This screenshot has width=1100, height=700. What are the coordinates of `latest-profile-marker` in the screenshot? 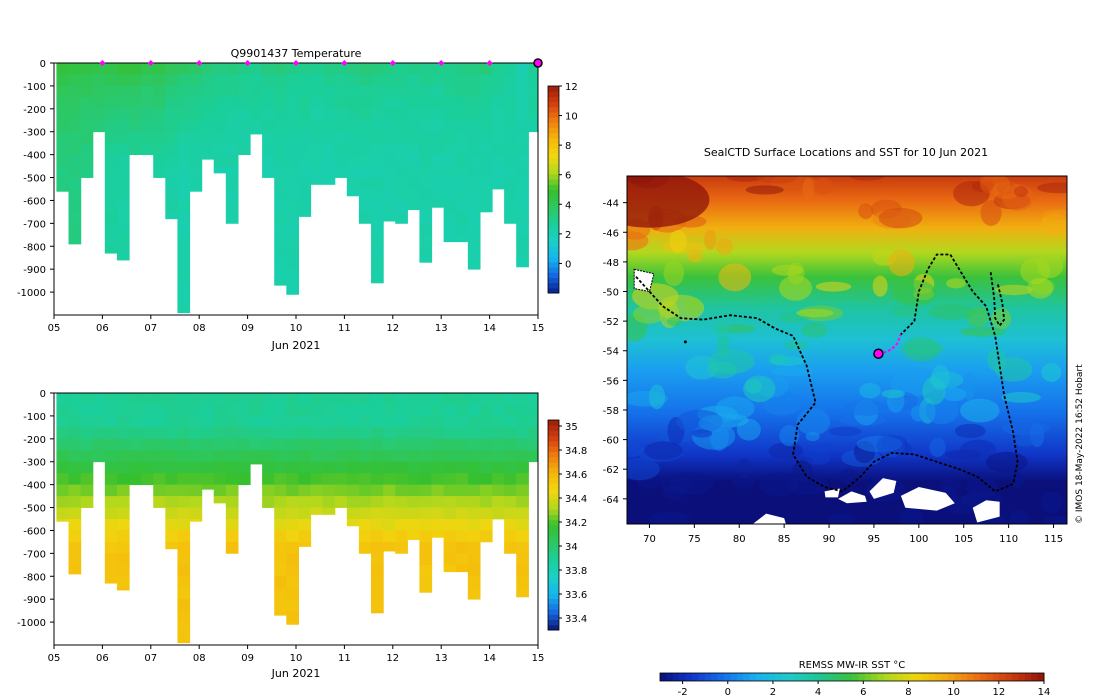 It's located at (538, 63).